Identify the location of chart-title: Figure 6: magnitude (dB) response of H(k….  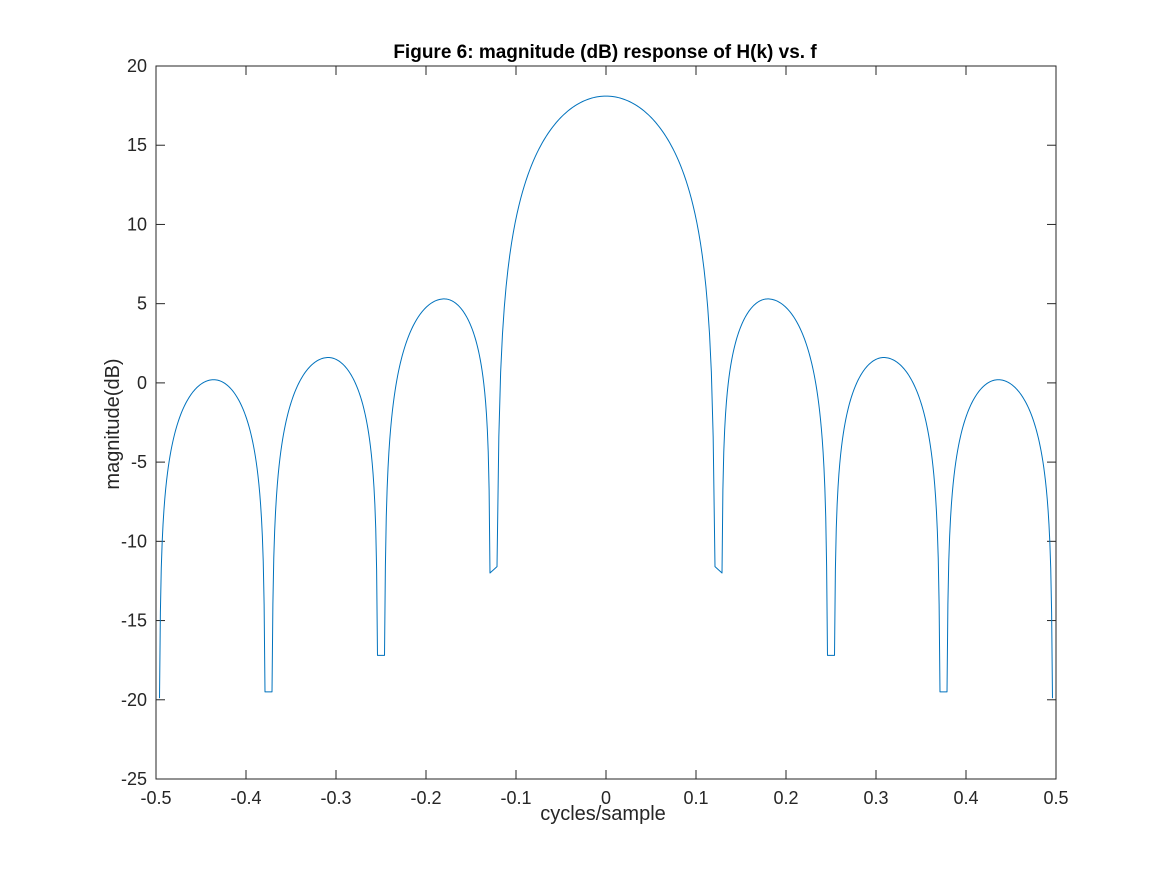
(605, 52).